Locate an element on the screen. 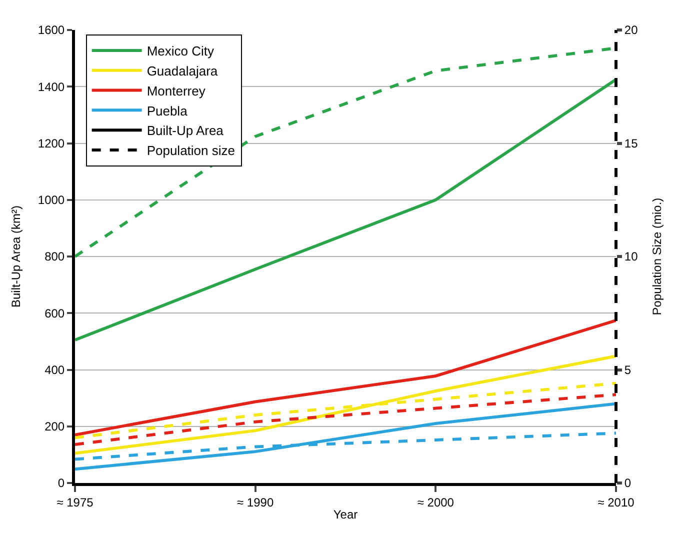 Image resolution: width=691 pixels, height=533 pixels. y-tick-label: 1000 is located at coordinates (51, 200).